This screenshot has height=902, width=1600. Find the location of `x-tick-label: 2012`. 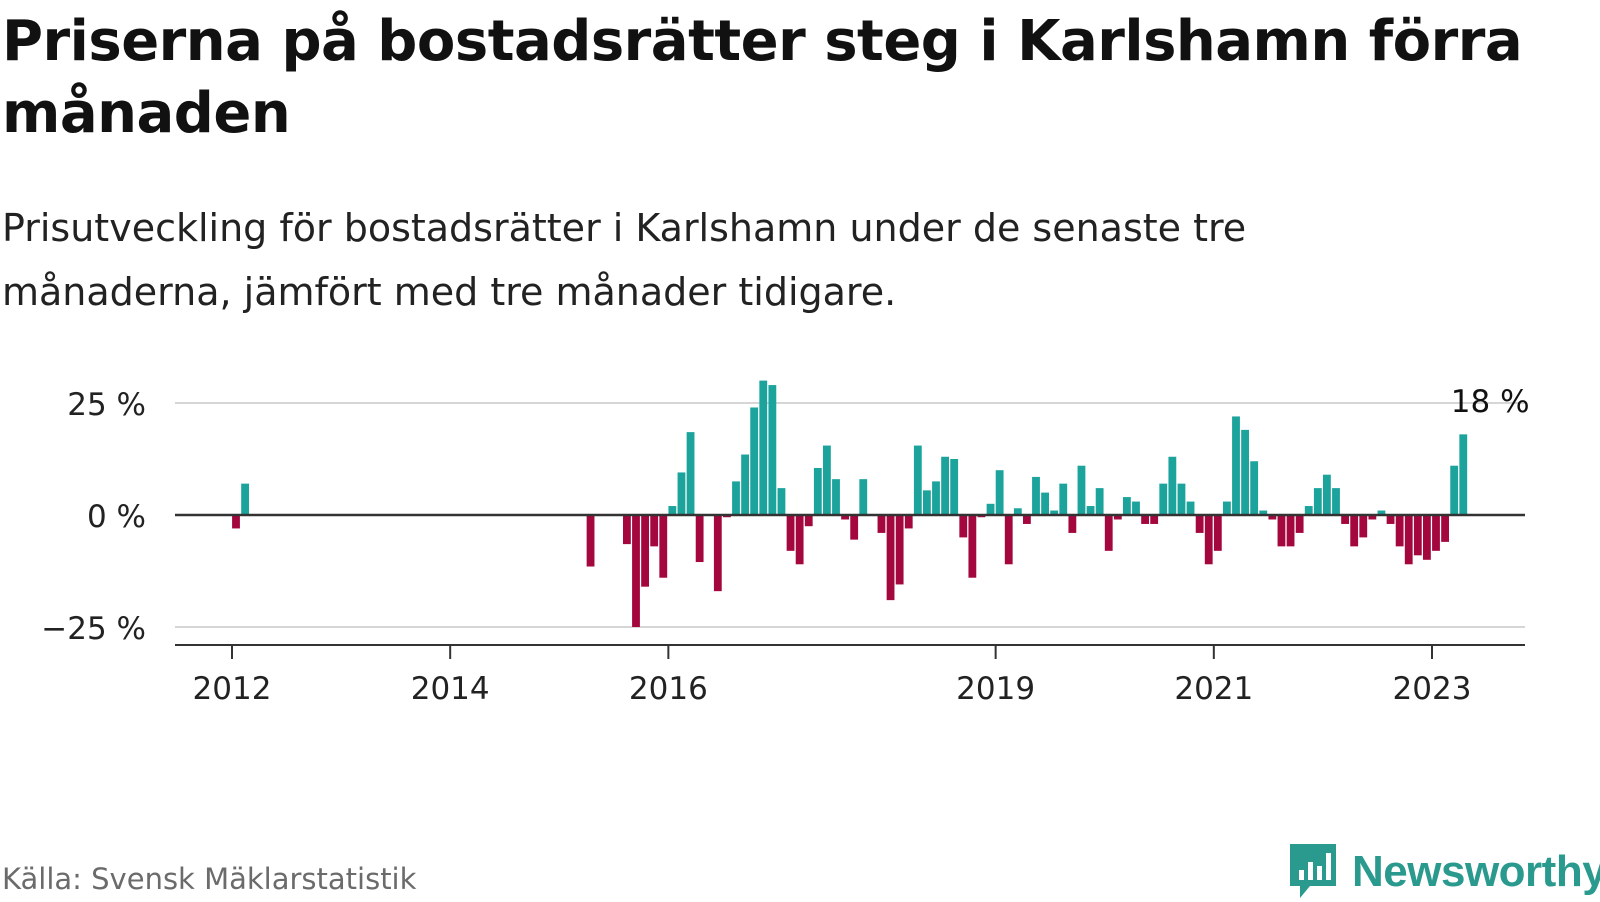

x-tick-label: 2012 is located at coordinates (232, 689).